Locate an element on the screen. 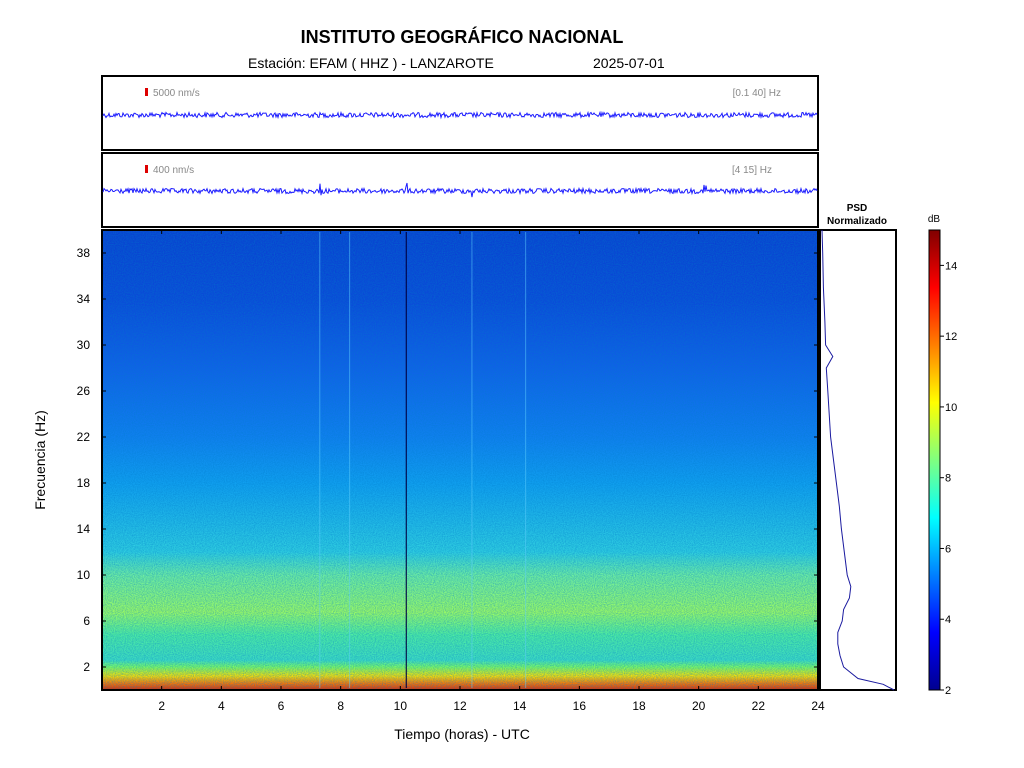  colorbar-tick-label: 8 is located at coordinates (948, 479).